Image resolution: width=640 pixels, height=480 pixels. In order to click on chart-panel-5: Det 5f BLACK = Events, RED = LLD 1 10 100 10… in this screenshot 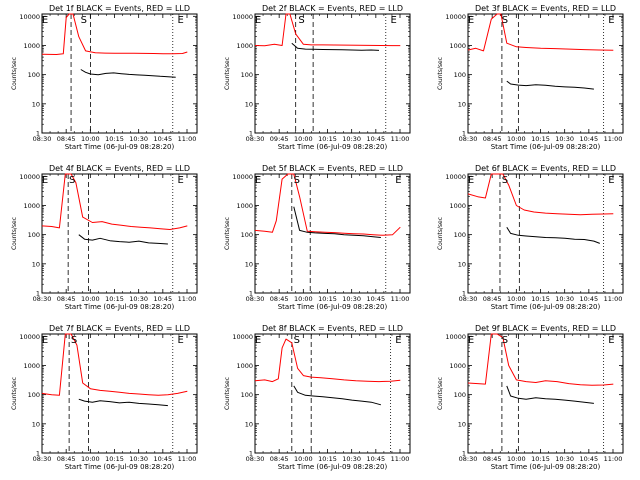, I will do `click(317, 237)`.